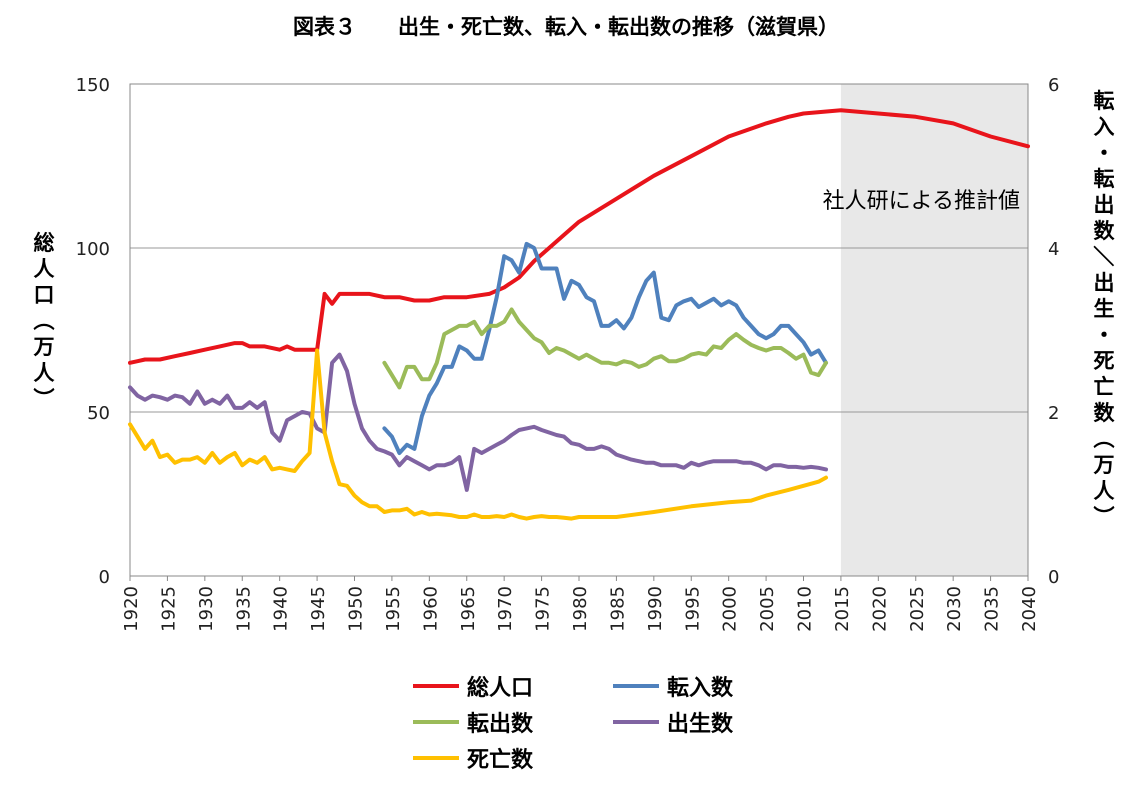  What do you see at coordinates (44, 243) in the screenshot?
I see `axis-title-char: 総` at bounding box center [44, 243].